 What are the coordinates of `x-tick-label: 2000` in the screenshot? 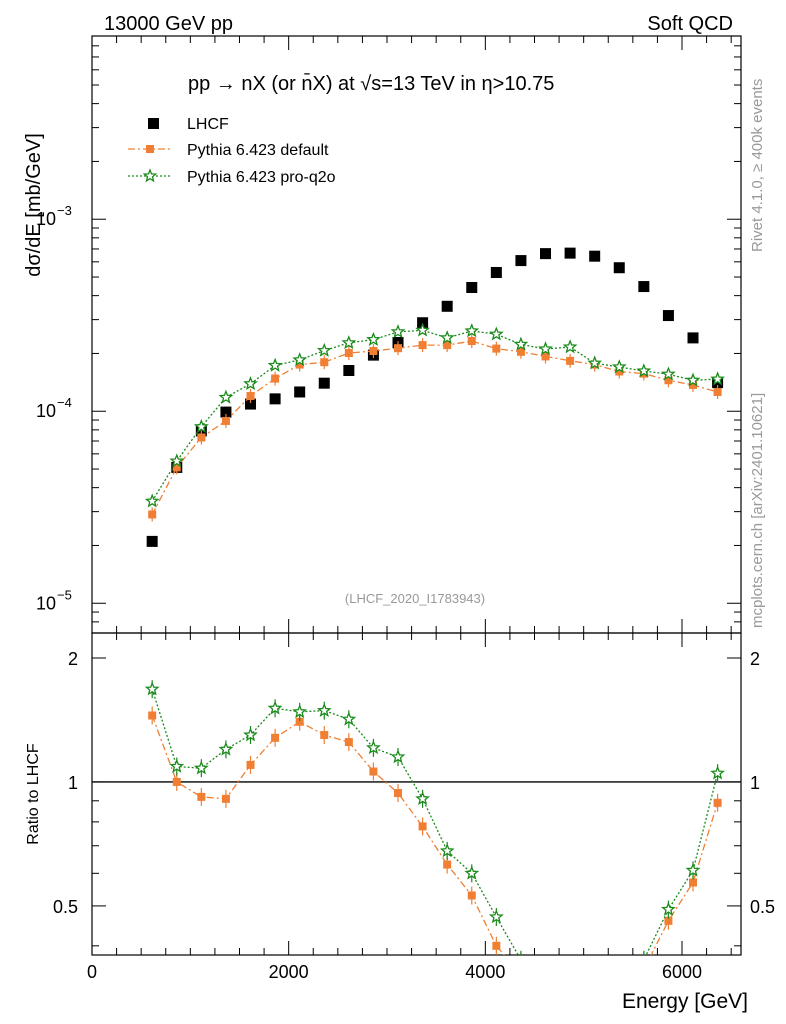 It's located at (289, 972).